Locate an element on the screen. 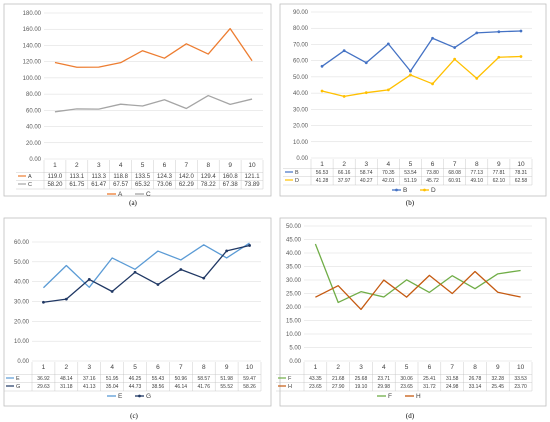 The width and height of the screenshot is (550, 422). data-label: 31.58 is located at coordinates (452, 379).